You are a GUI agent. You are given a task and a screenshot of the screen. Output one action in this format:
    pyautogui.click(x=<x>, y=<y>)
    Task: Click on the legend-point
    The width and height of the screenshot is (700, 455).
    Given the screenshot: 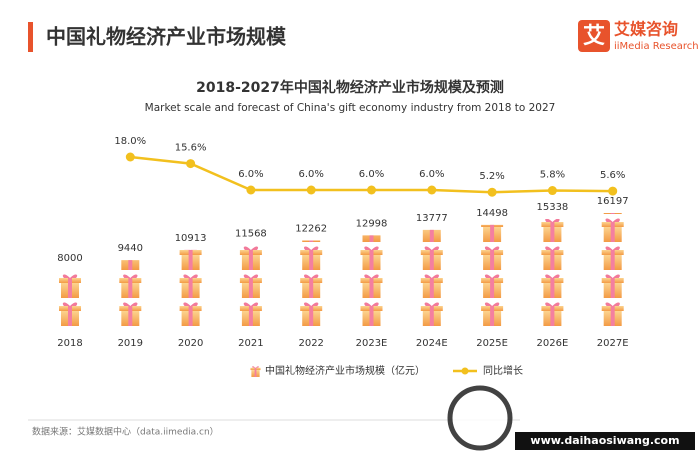 What is the action you would take?
    pyautogui.click(x=465, y=371)
    